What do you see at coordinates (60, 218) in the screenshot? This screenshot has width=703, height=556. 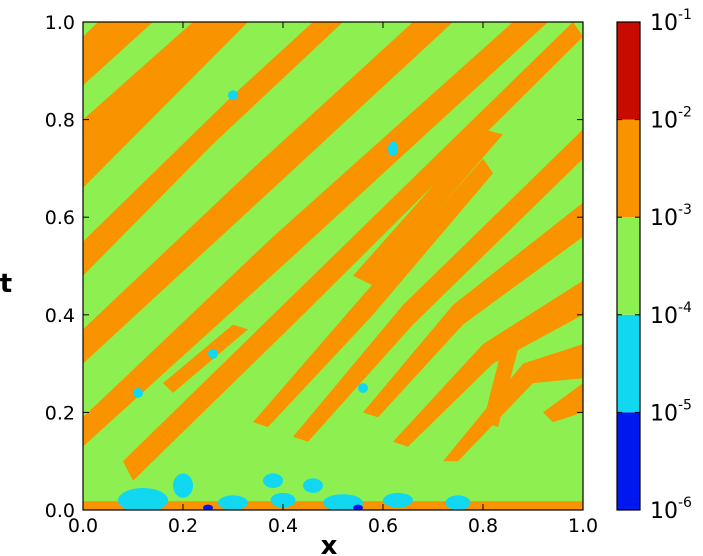 I see `y-tick-label: 0.6` at bounding box center [60, 218].